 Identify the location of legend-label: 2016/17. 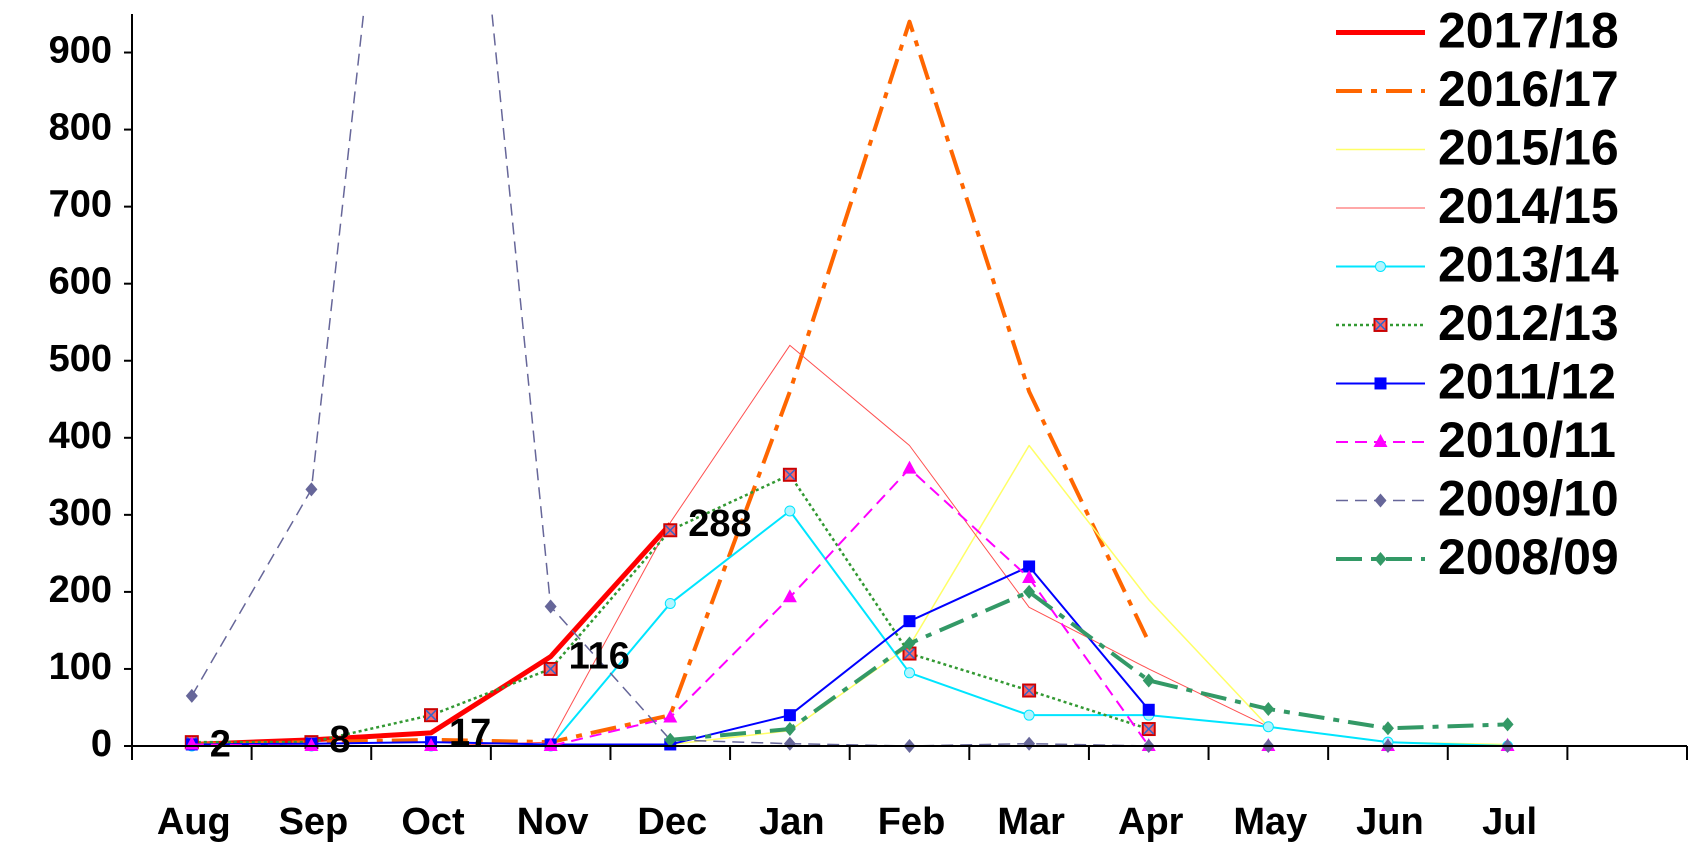
(1528, 89).